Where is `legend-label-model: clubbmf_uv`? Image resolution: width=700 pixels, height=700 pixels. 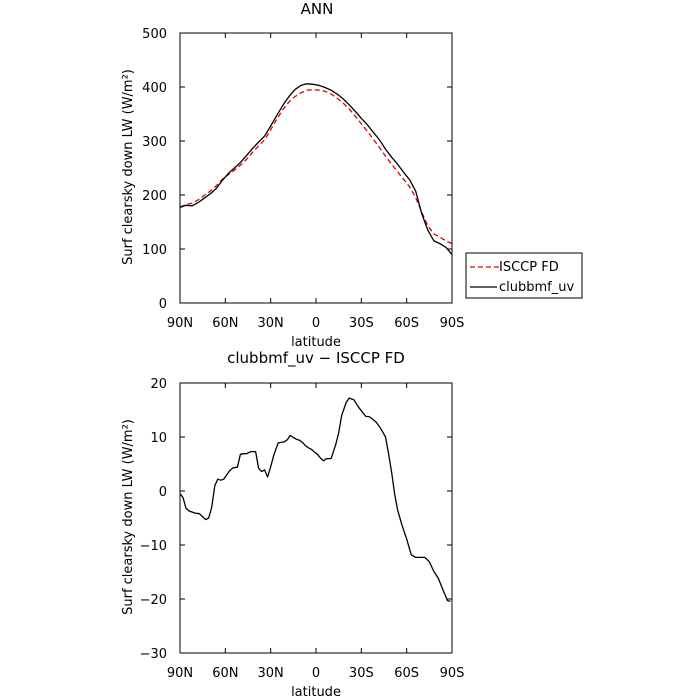 legend-label-model: clubbmf_uv is located at coordinates (536, 287).